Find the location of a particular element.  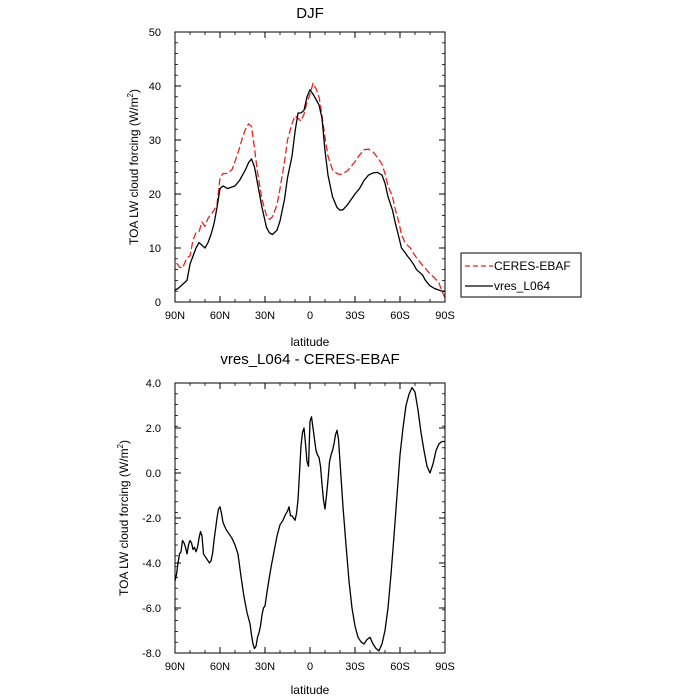

top-chart-marks is located at coordinates (310, 190).